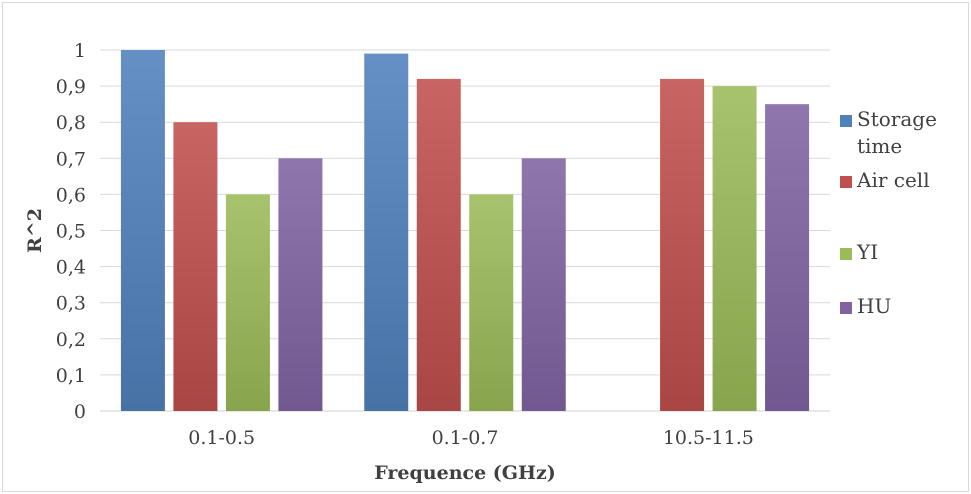 This screenshot has height=494, width=971. What do you see at coordinates (71, 195) in the screenshot?
I see `y-tick-label: 0,6` at bounding box center [71, 195].